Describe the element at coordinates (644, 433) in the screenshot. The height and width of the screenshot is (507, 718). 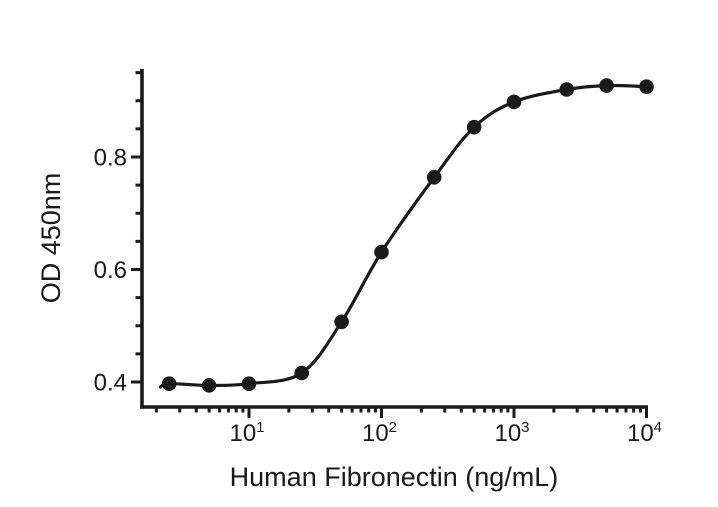
I see `x-tick-label: 10⁴` at that location.